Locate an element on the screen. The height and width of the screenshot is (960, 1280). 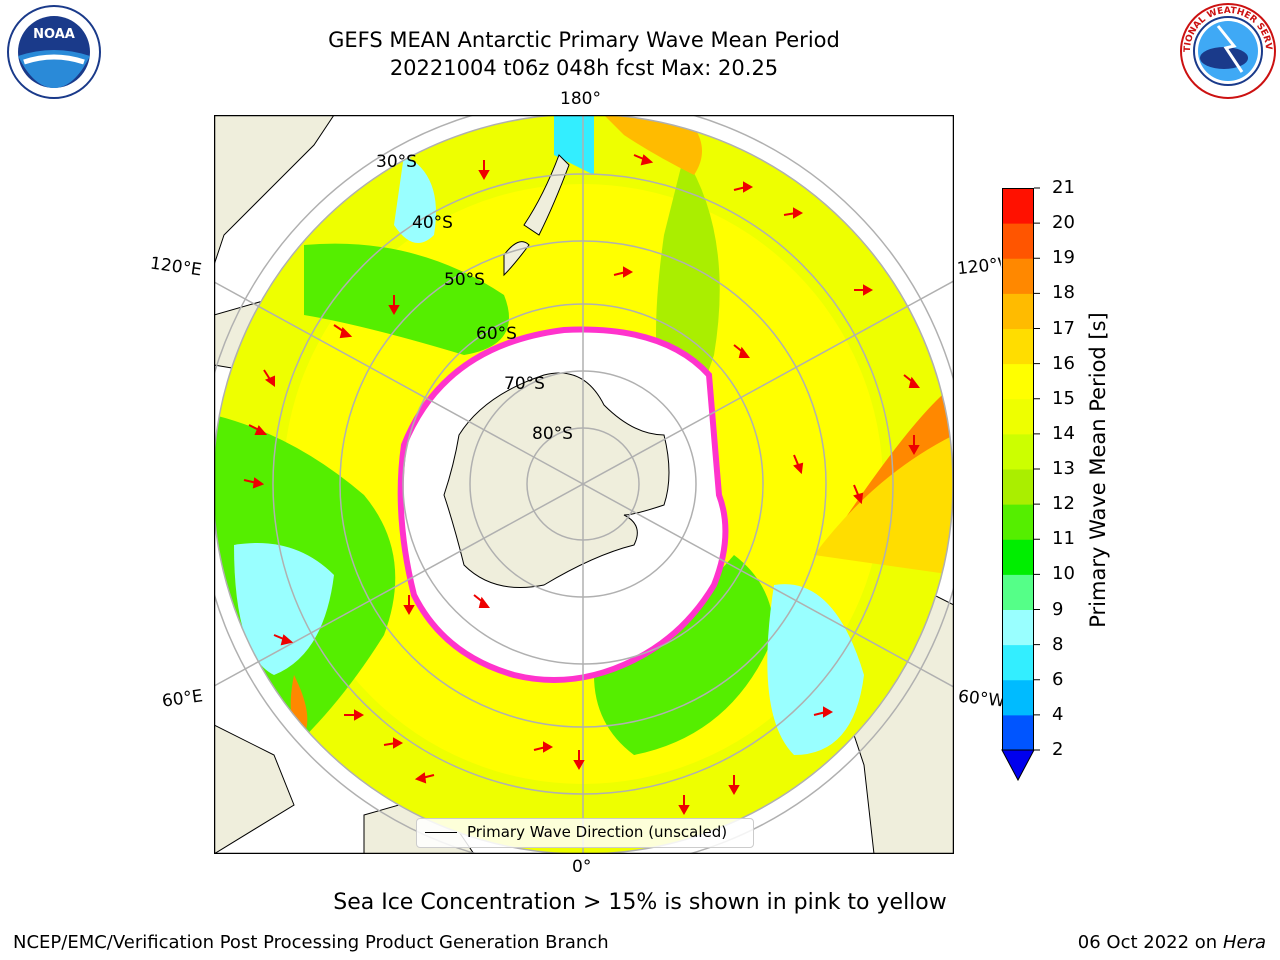
colorbar-tick-label: 10 is located at coordinates (1063, 574).